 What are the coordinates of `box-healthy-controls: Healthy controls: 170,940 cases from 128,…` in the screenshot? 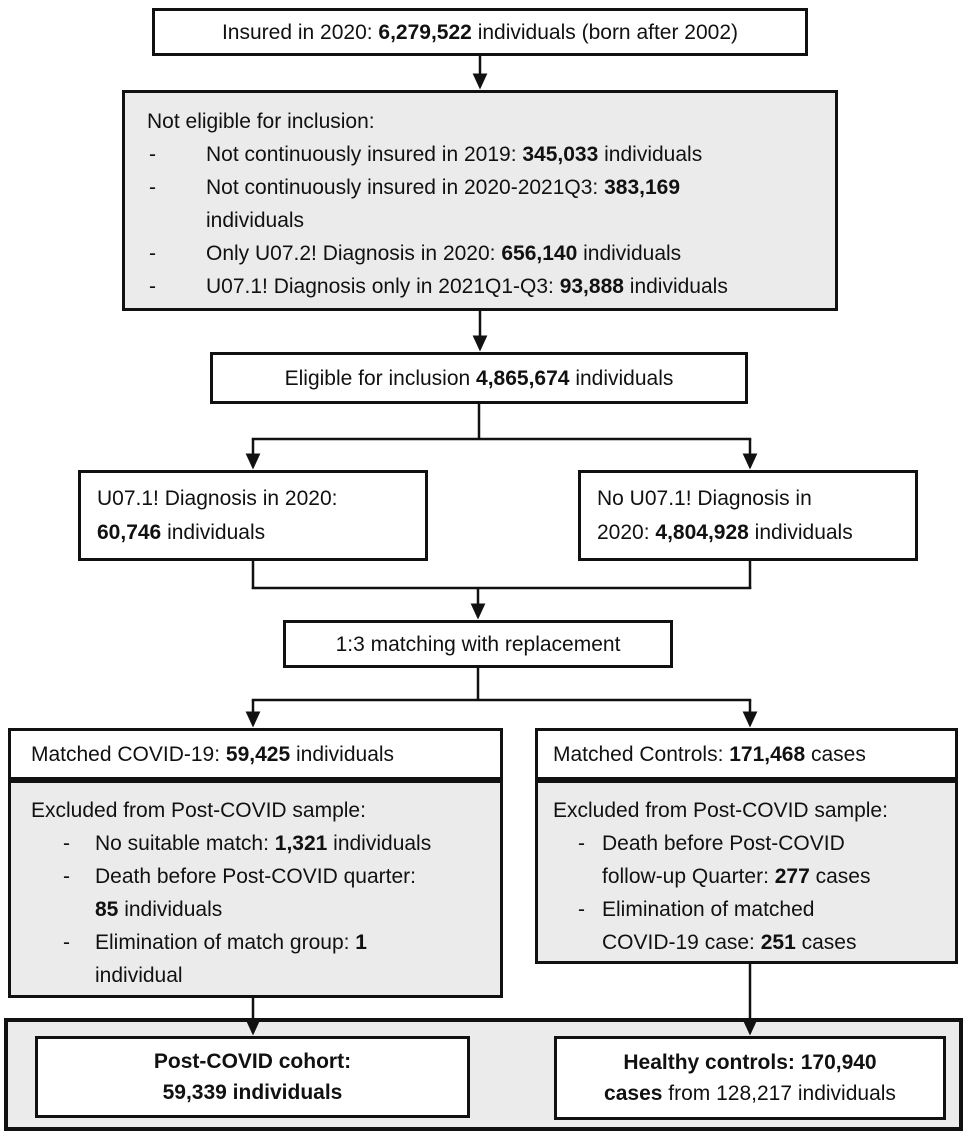 It's located at (750, 1078).